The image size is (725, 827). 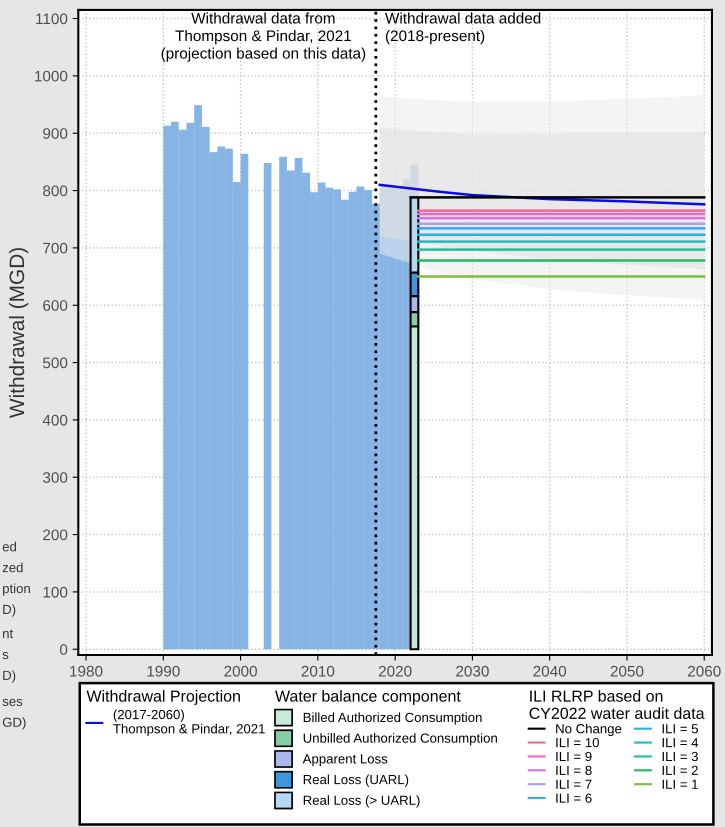 What do you see at coordinates (55, 420) in the screenshot?
I see `y-tick-label: 400` at bounding box center [55, 420].